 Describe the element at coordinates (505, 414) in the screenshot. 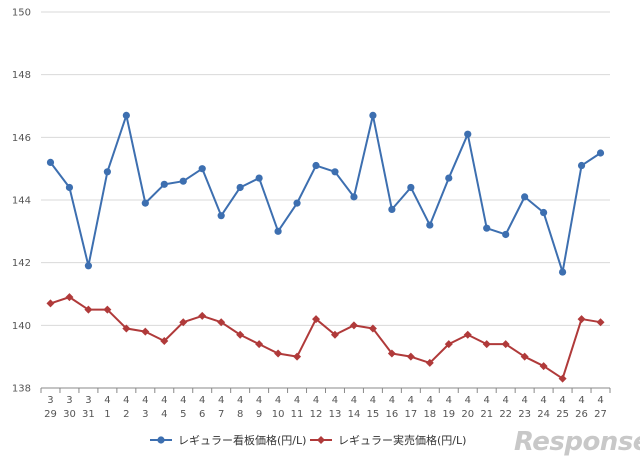

I see `x-tick-label-day: 22` at that location.